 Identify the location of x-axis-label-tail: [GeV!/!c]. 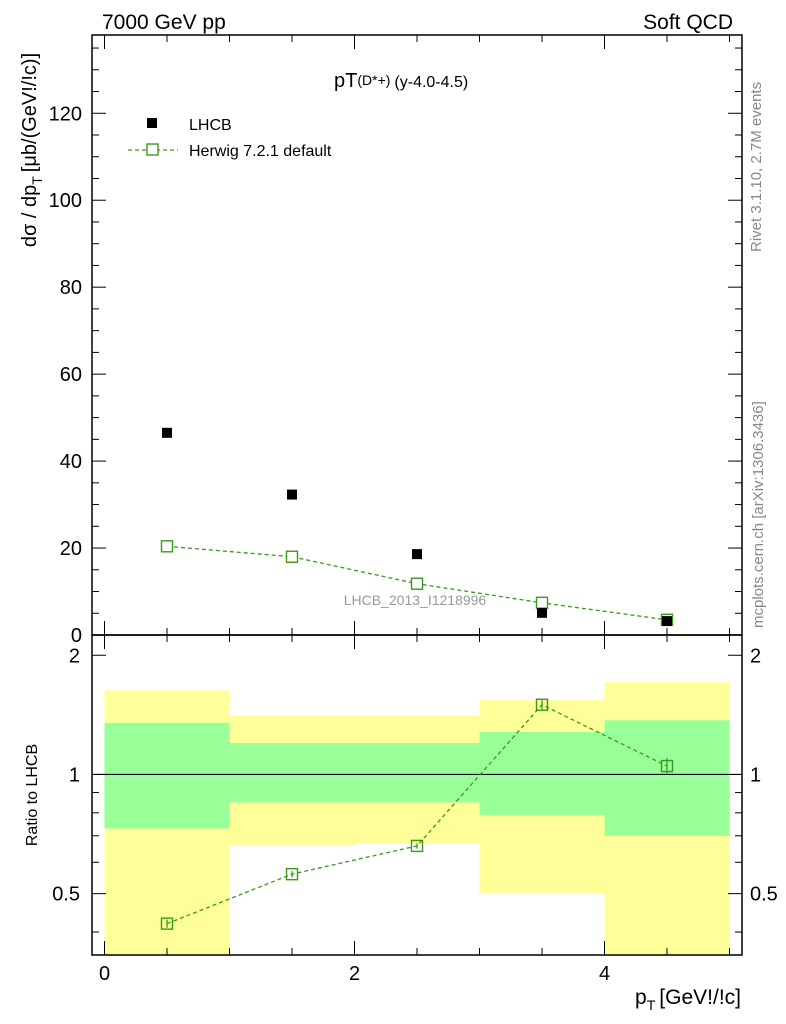
(700, 997).